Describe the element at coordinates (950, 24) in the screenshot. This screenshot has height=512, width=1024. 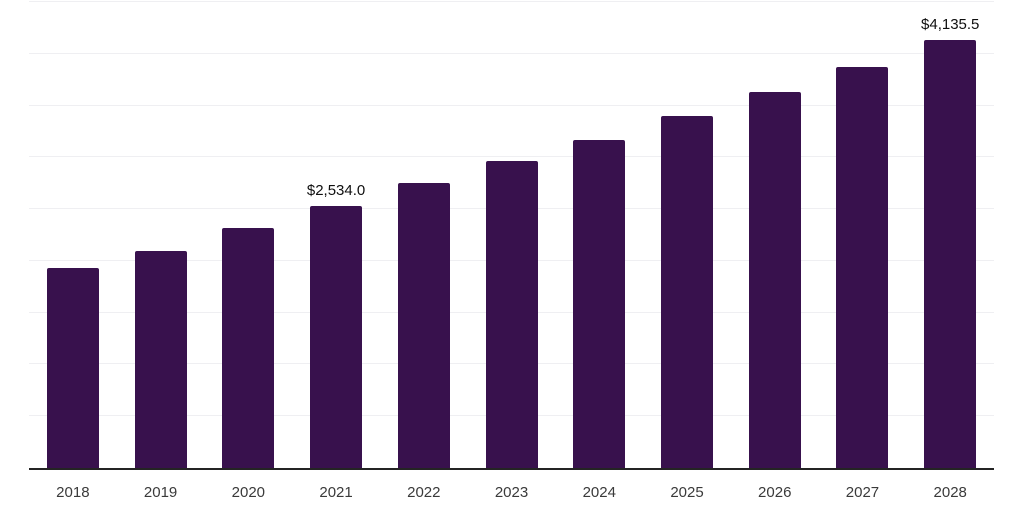
I see `data-label-2028: $4,135.5` at that location.